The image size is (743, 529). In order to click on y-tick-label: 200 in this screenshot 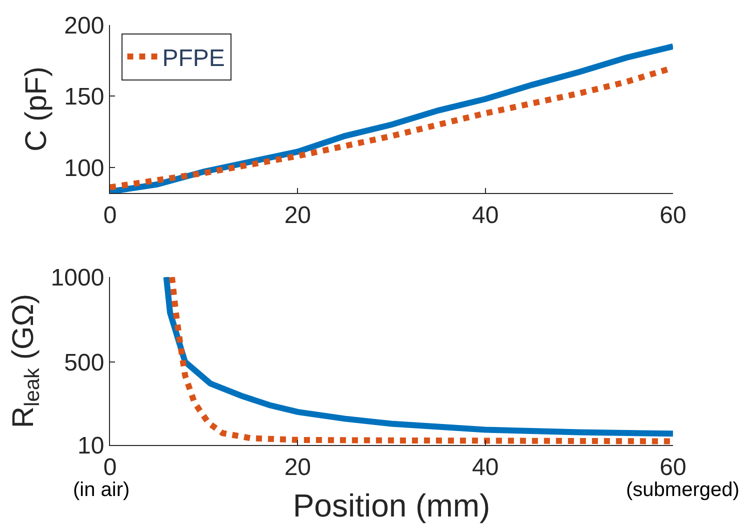, I will do `click(84, 26)`.